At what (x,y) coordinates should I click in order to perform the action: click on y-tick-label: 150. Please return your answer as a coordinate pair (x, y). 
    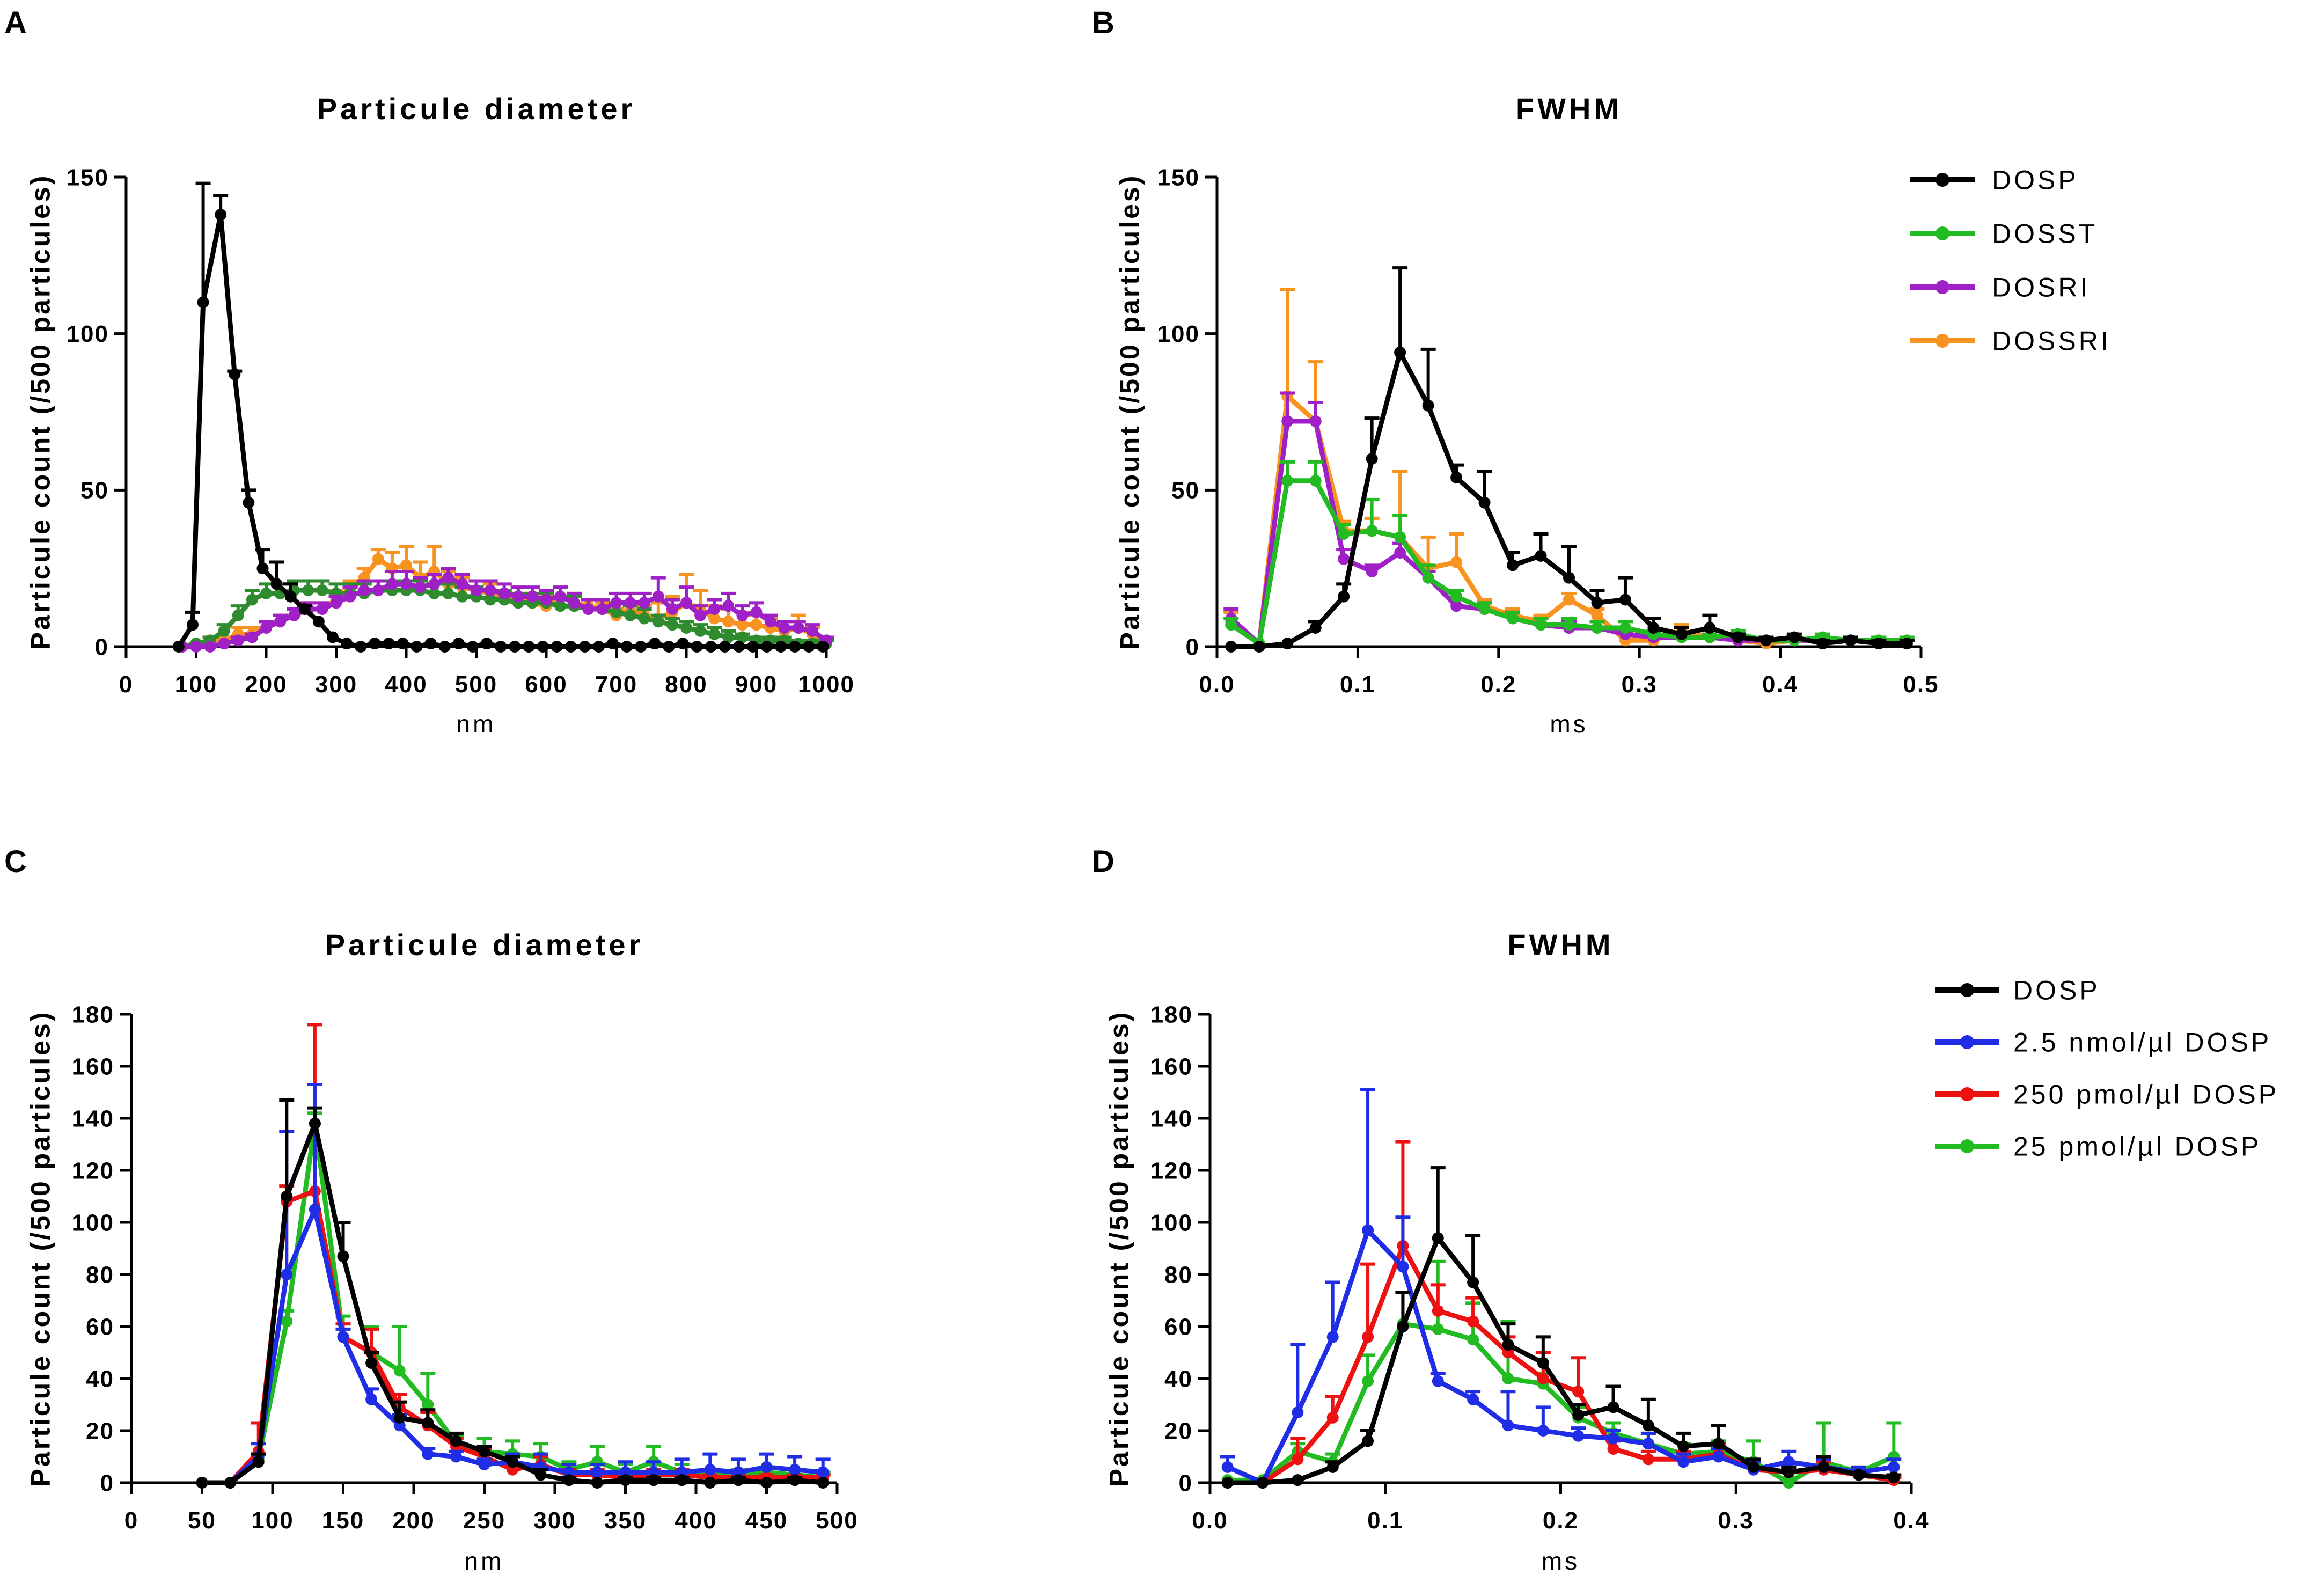
    Looking at the image, I should click on (88, 177).